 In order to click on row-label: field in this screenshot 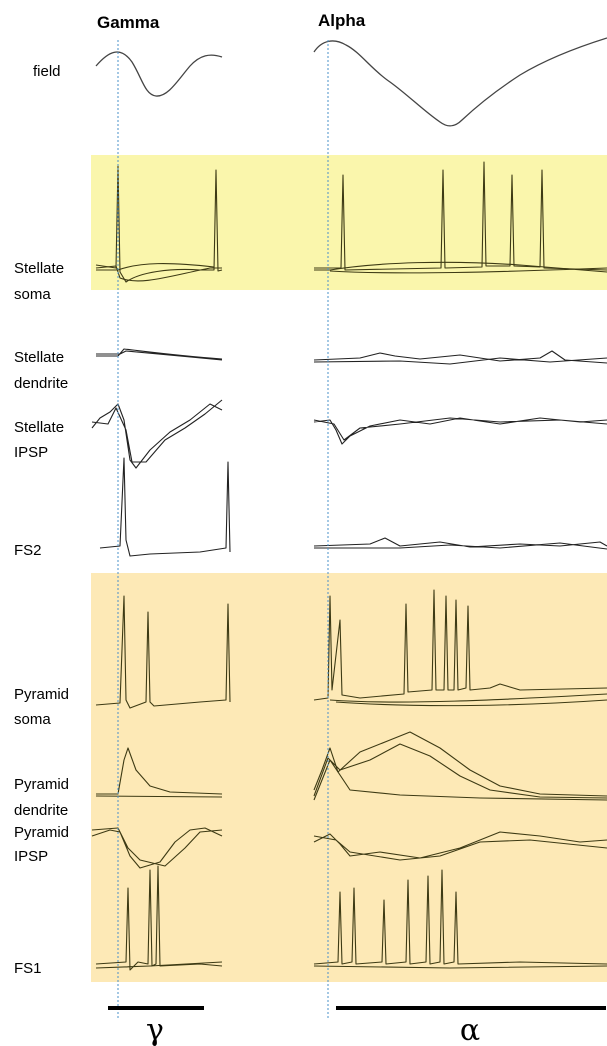, I will do `click(47, 71)`.